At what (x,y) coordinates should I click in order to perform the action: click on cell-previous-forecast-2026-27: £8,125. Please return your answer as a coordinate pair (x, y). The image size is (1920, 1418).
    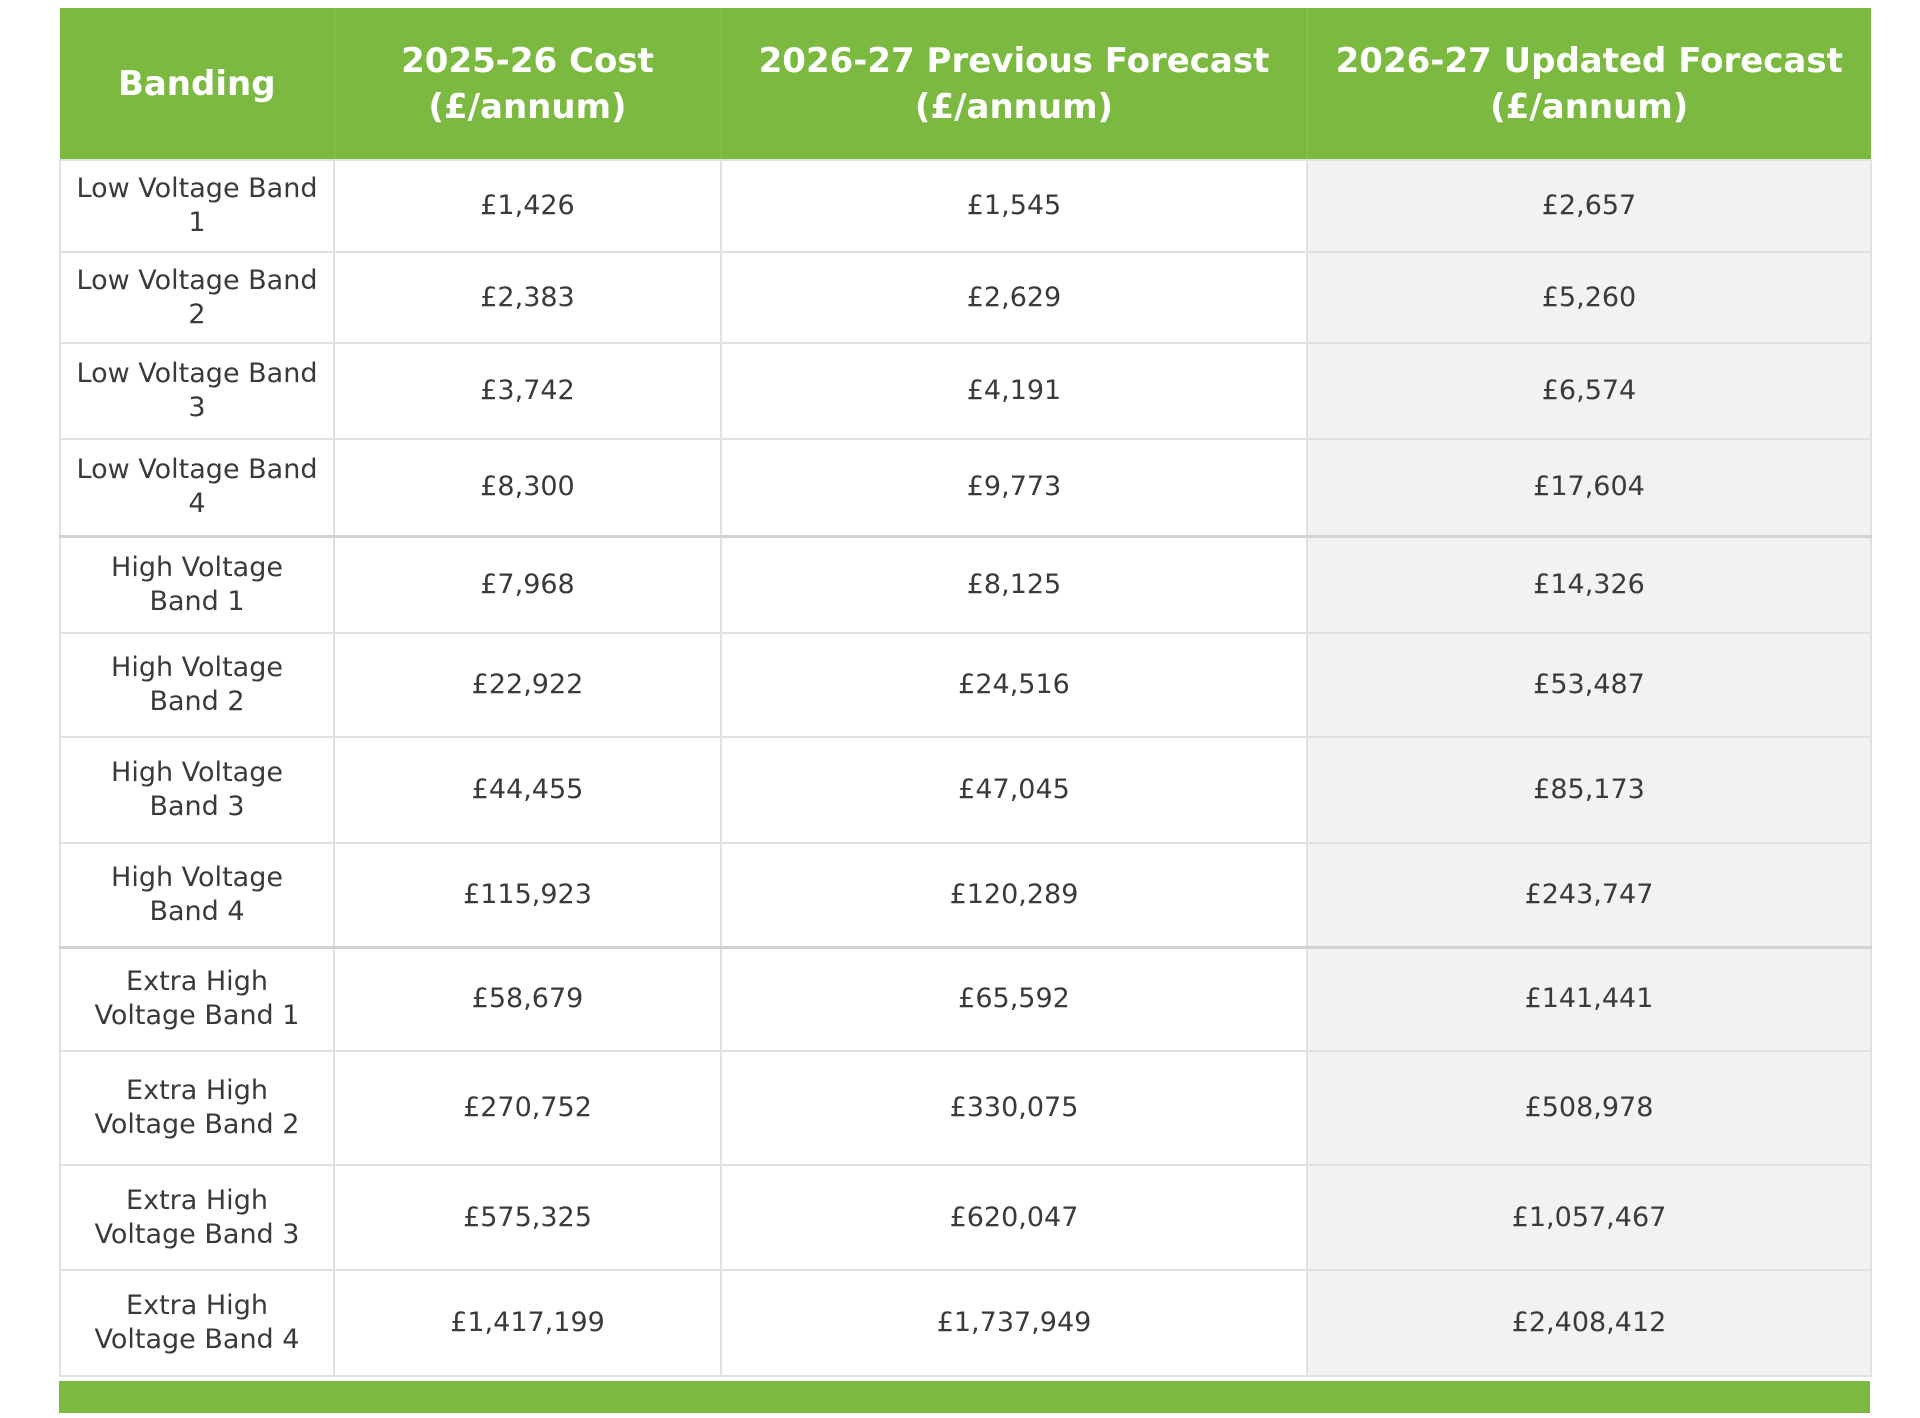
    Looking at the image, I should click on (1014, 584).